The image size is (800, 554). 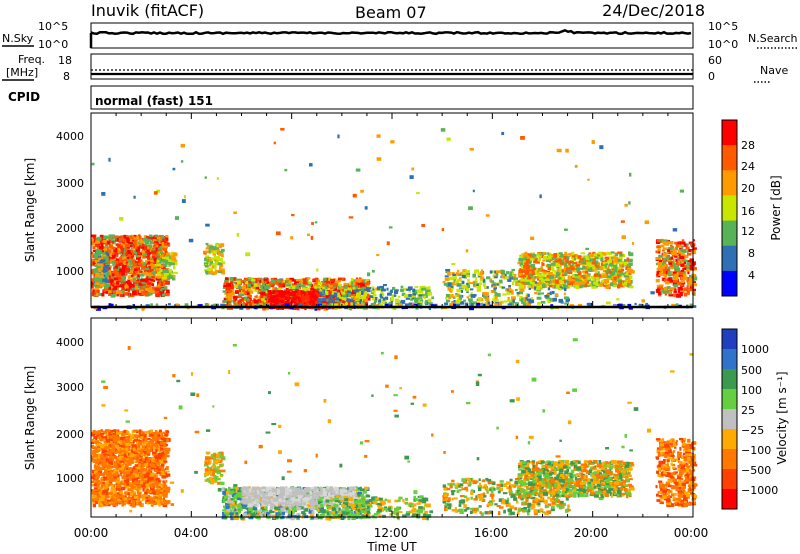 I want to click on nsky-tick-top: 10^5, so click(x=53, y=26).